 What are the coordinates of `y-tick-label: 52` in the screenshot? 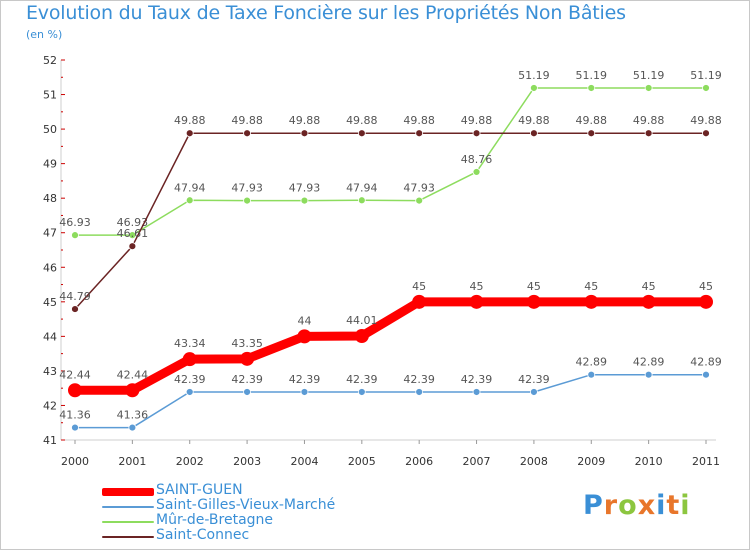 It's located at (50, 60).